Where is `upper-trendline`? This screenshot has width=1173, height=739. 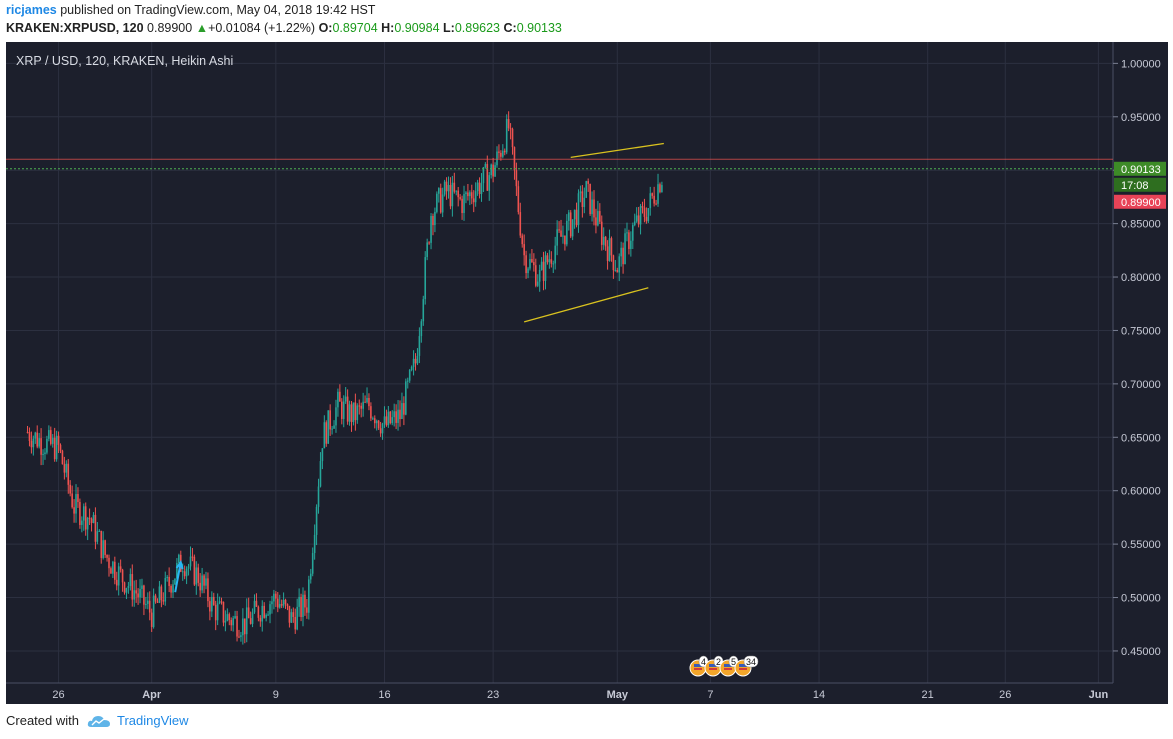
upper-trendline is located at coordinates (617, 150).